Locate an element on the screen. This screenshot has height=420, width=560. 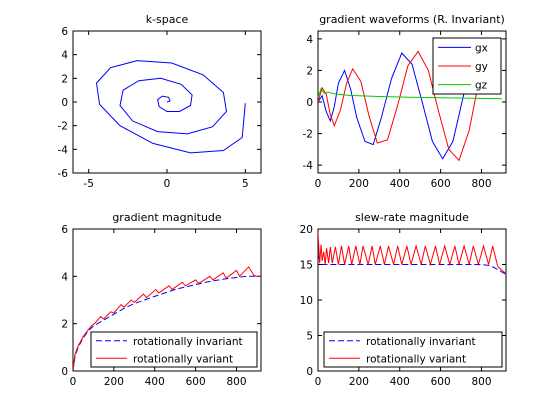
series-line-gz is located at coordinates (410, 93).